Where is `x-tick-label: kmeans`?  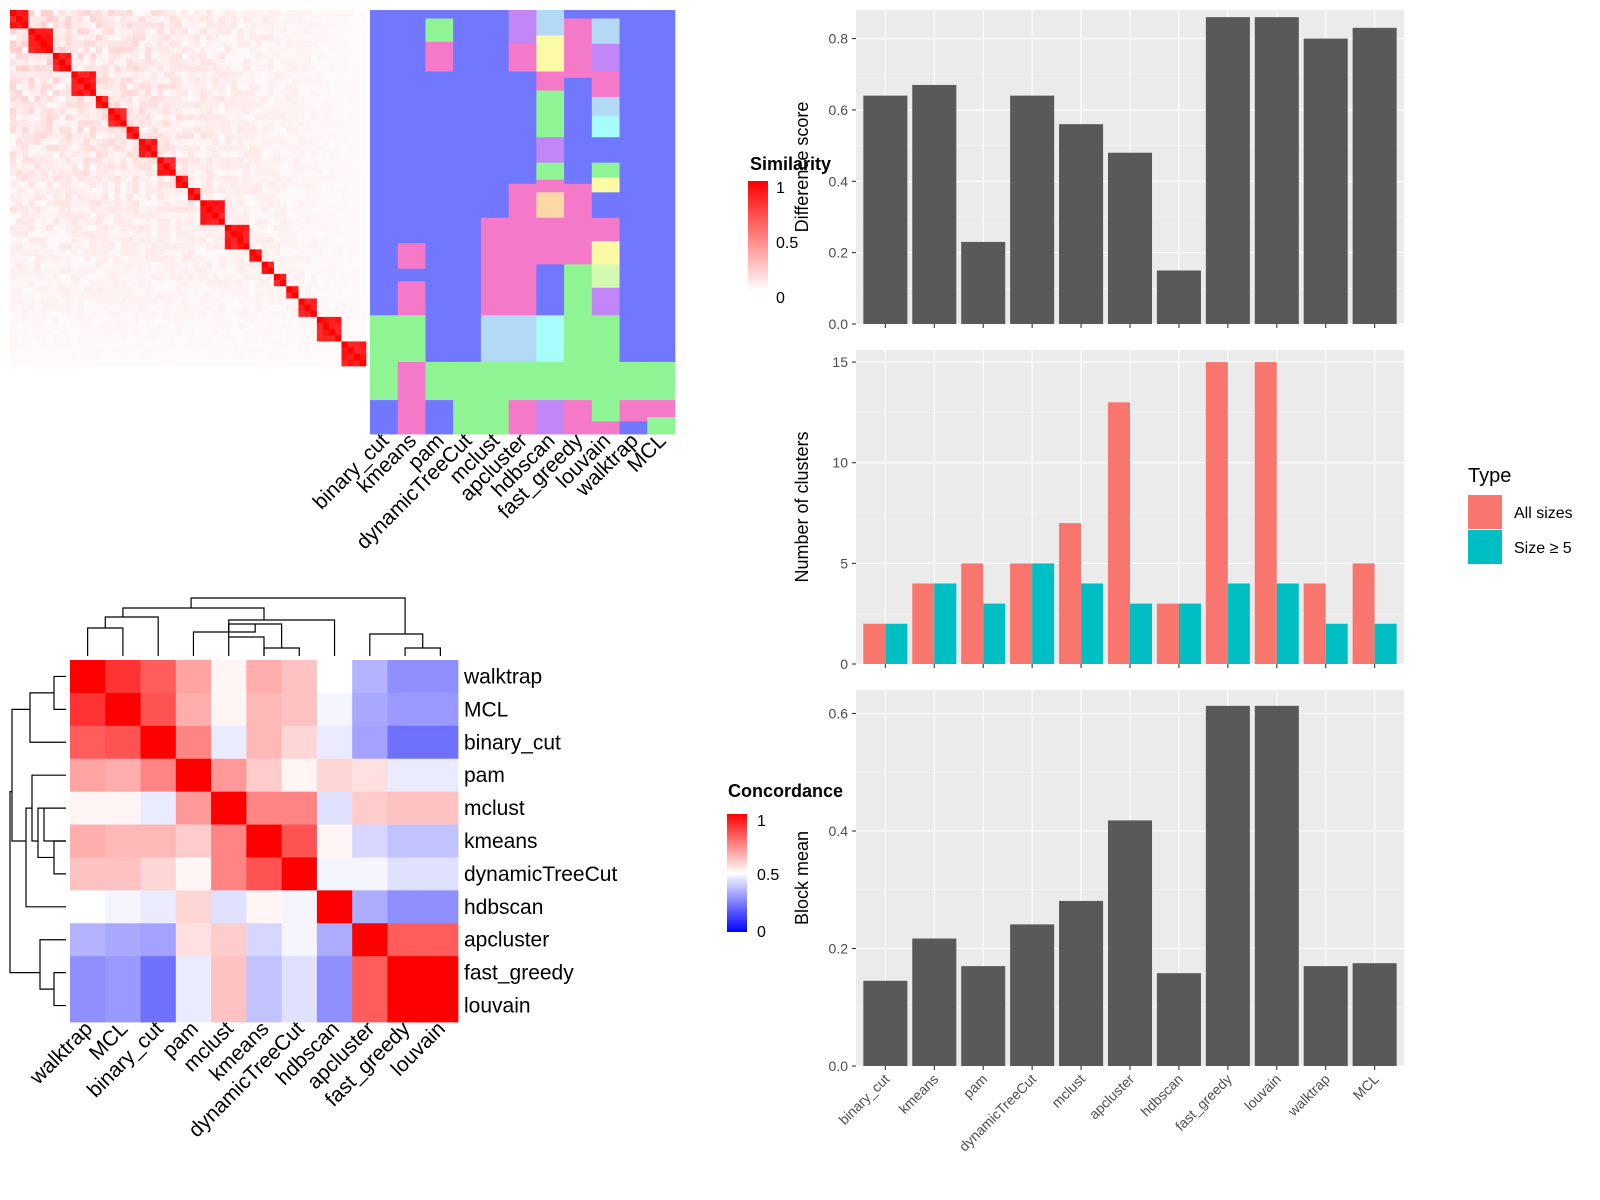 x-tick-label: kmeans is located at coordinates (918, 1094).